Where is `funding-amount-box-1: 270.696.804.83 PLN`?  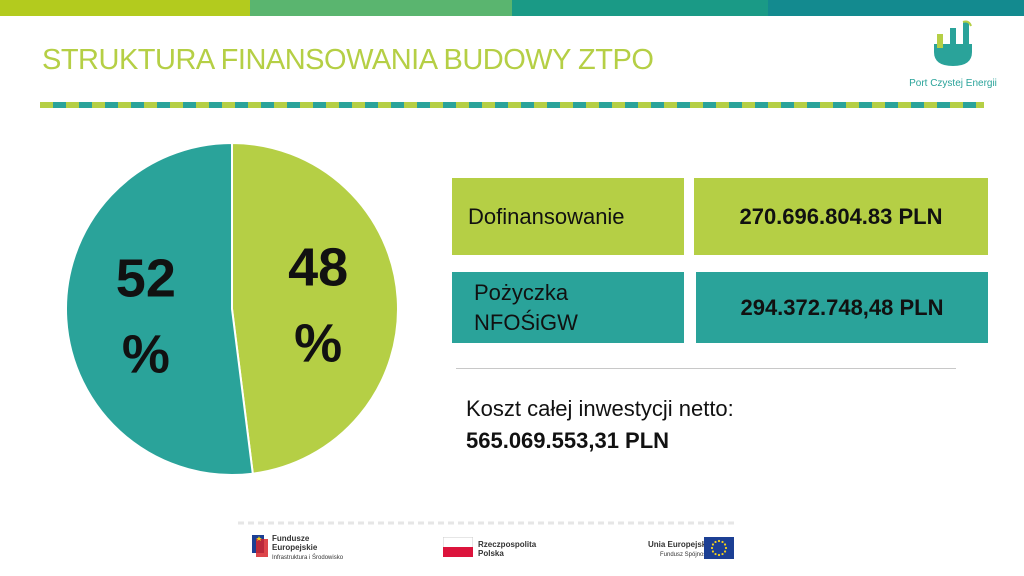 funding-amount-box-1: 270.696.804.83 PLN is located at coordinates (841, 216).